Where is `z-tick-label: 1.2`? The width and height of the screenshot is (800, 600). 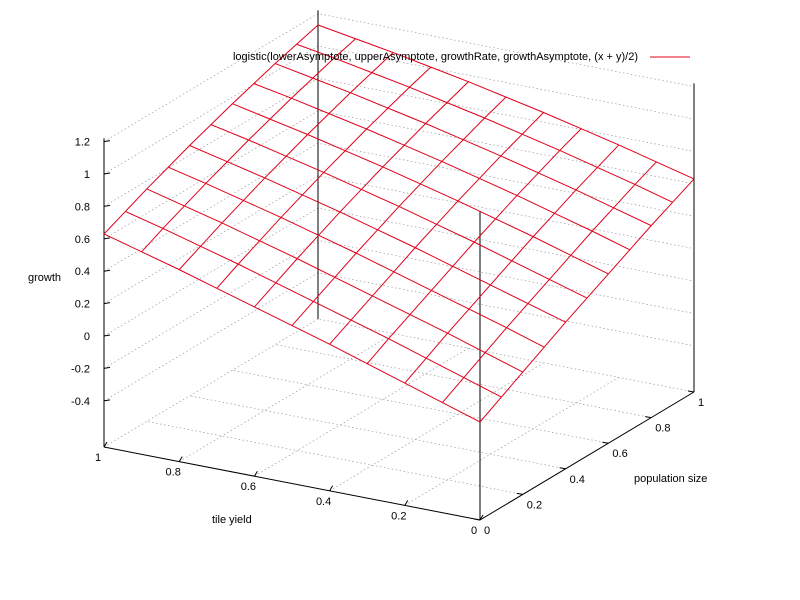
z-tick-label: 1.2 is located at coordinates (82, 143).